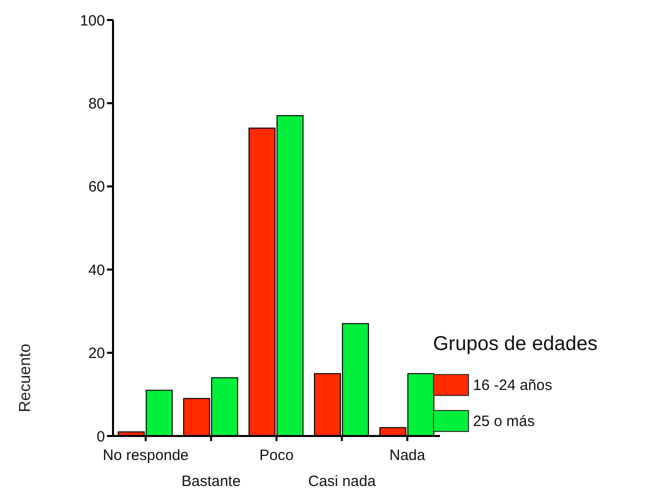  What do you see at coordinates (96, 353) in the screenshot?
I see `y-tick-label: 20` at bounding box center [96, 353].